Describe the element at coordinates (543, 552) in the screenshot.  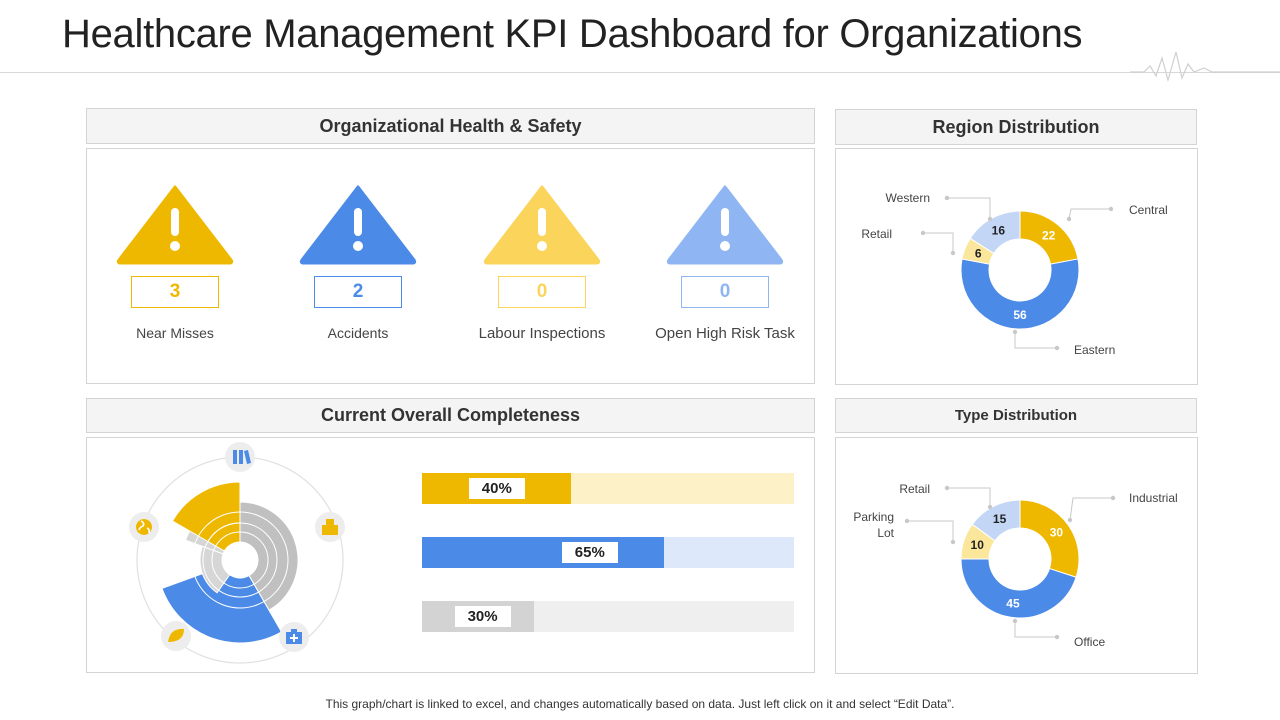
I see `completeness-bar-fill` at that location.